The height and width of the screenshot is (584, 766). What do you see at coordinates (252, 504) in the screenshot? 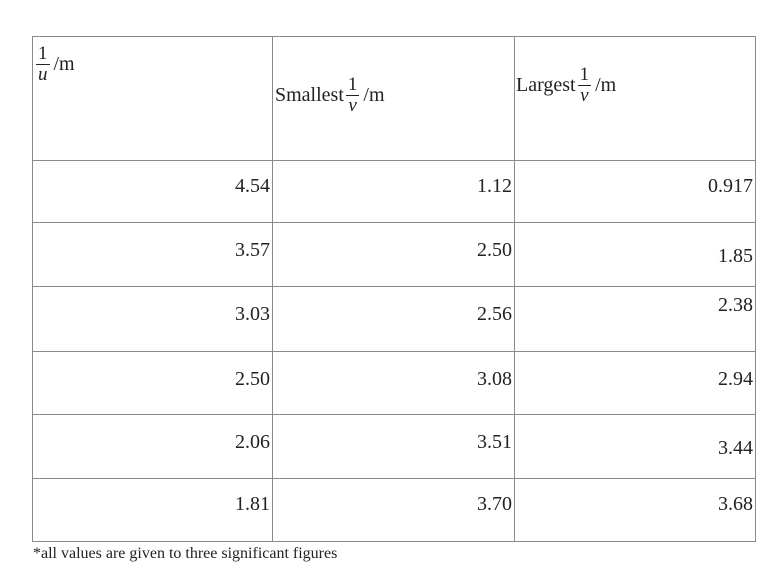
I see `table-cell: 1.81` at bounding box center [252, 504].